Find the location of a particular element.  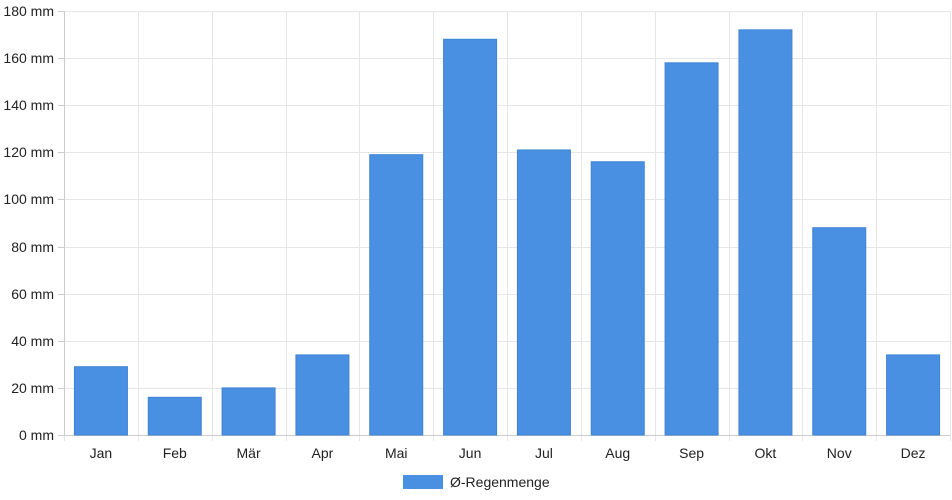

y-tick-label: 40 mm is located at coordinates (32, 341).